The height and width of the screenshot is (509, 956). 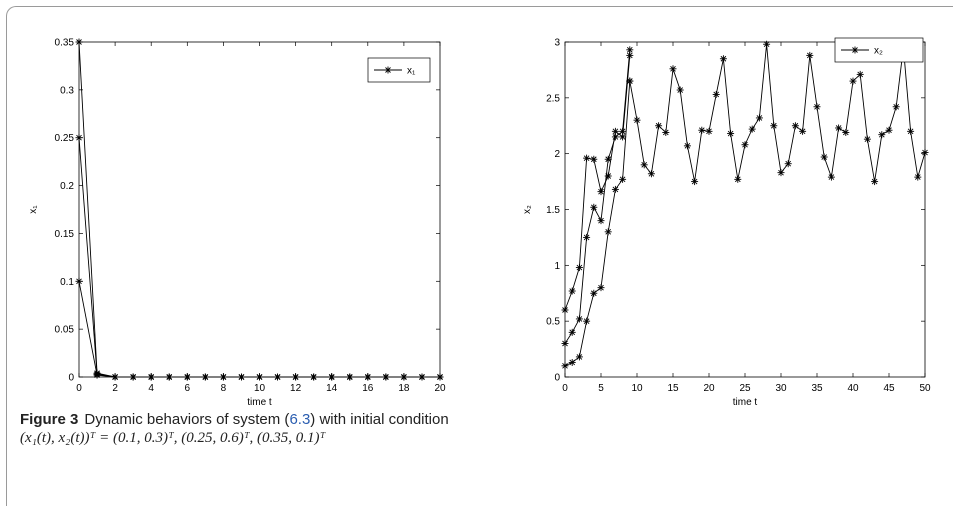 I want to click on caption-equation-link: 6.3, so click(x=300, y=419).